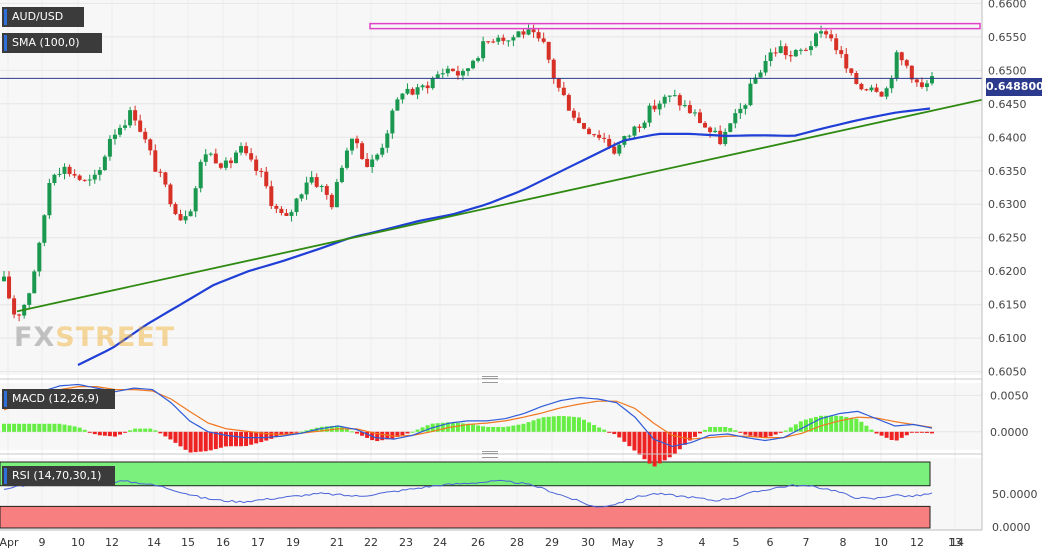 This screenshot has width=1060, height=555. I want to click on symbol-label-accent, so click(5, 17).